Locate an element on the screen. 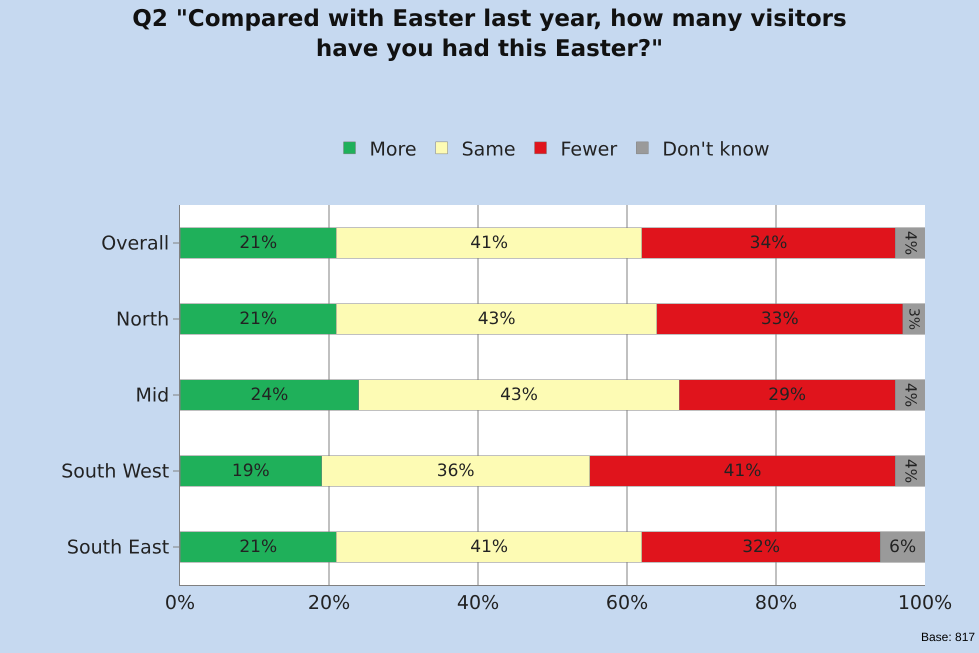 Image resolution: width=979 pixels, height=653 pixels. x-tick-label: 0% is located at coordinates (180, 603).